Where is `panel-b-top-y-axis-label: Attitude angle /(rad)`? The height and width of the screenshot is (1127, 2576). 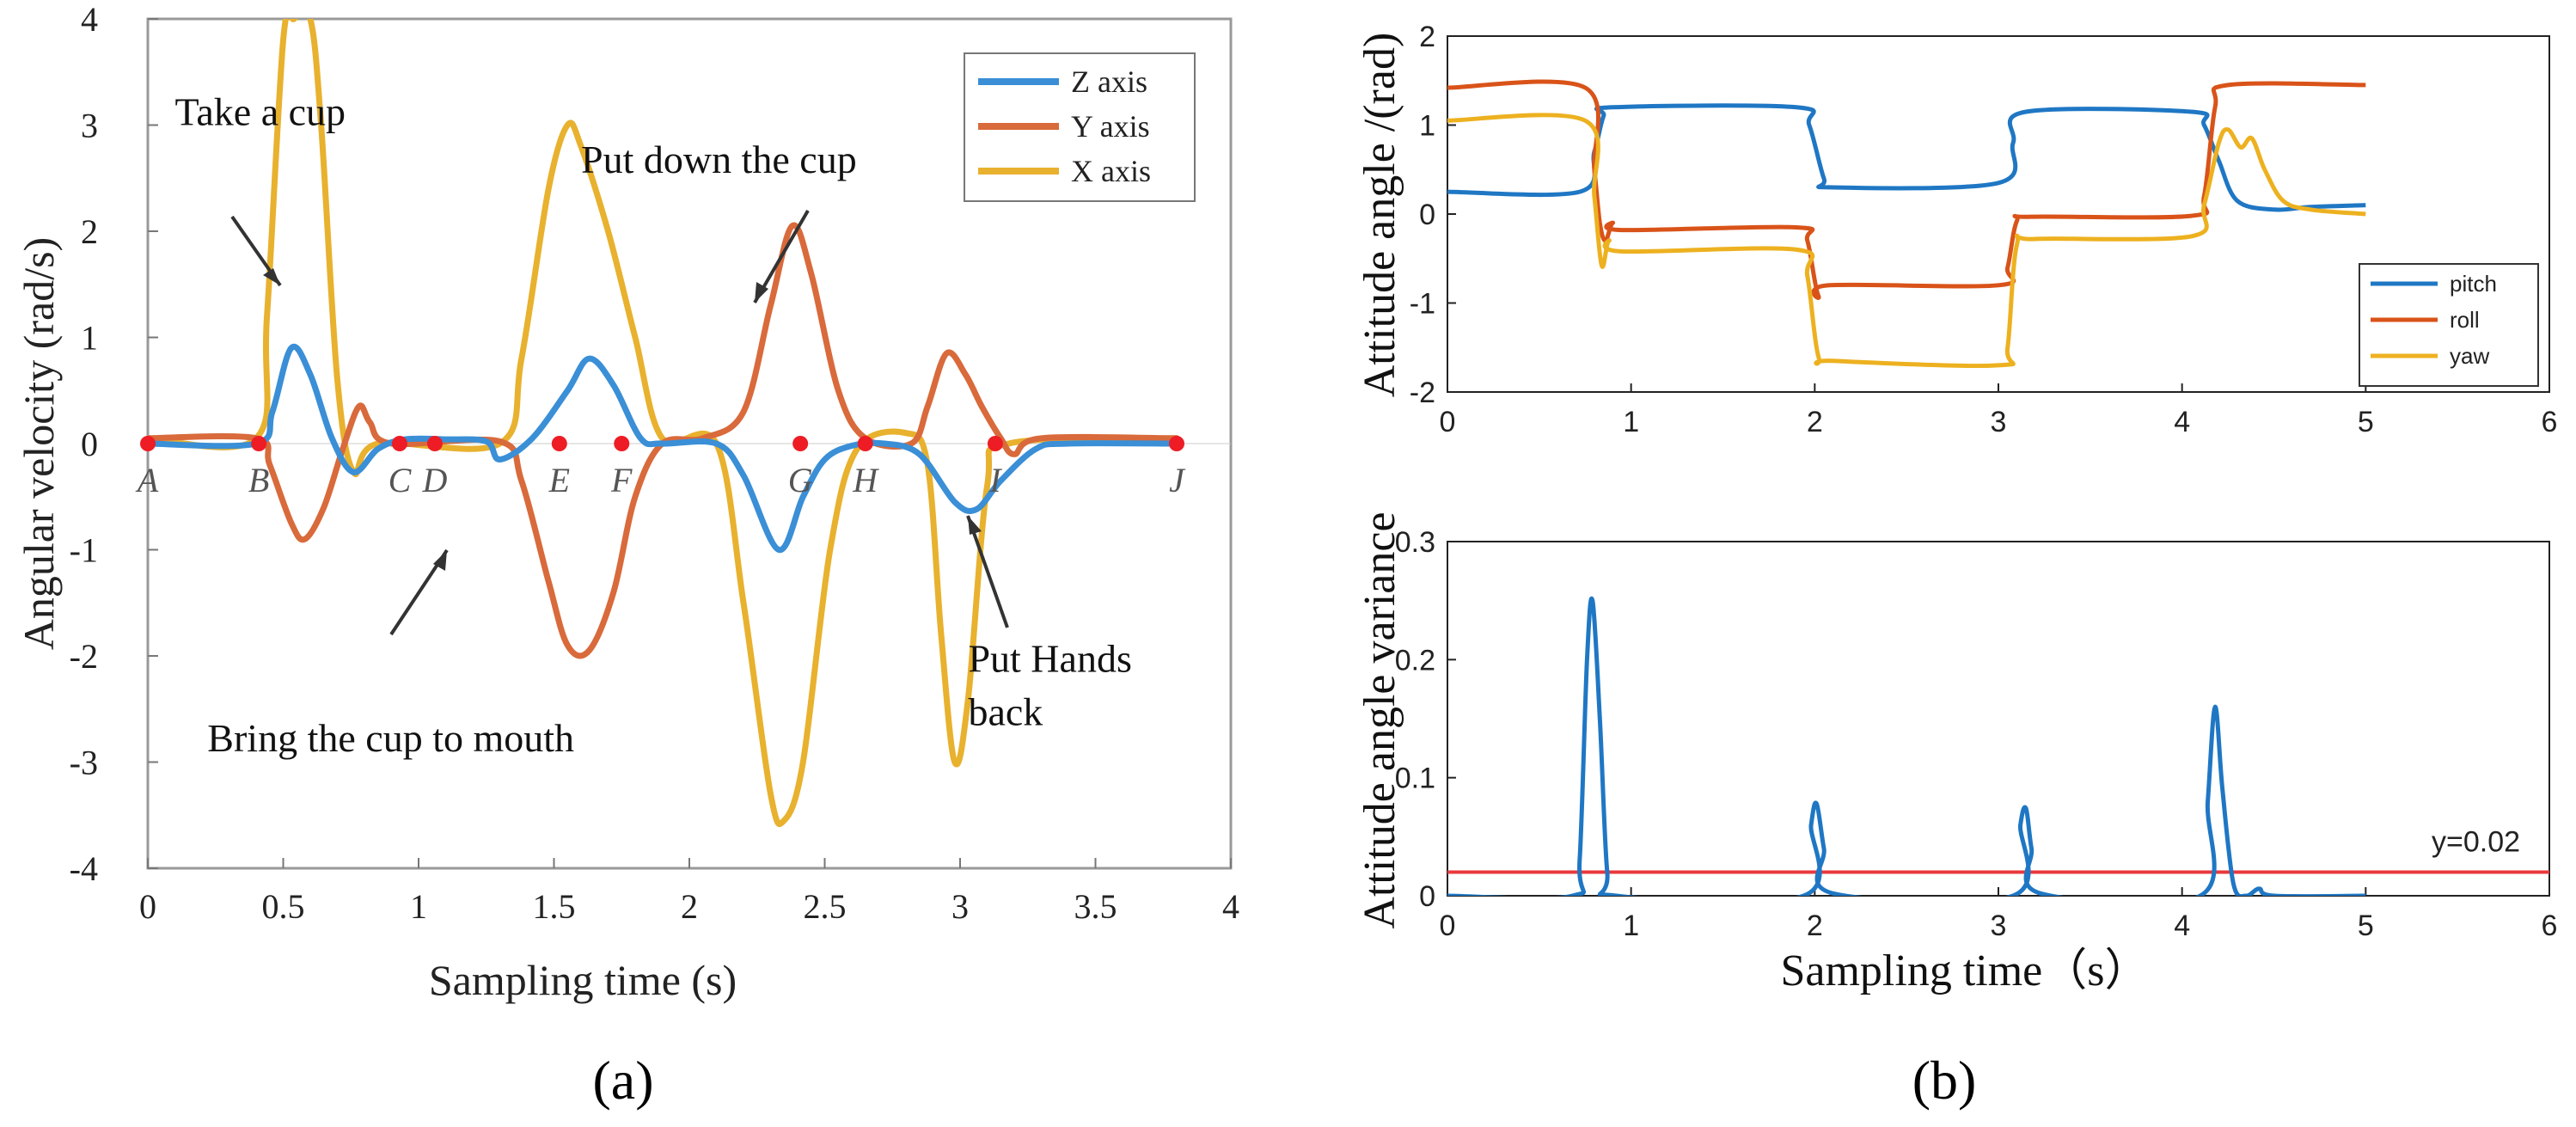
panel-b-top-y-axis-label: Attitude angle /(rad) is located at coordinates (1379, 215).